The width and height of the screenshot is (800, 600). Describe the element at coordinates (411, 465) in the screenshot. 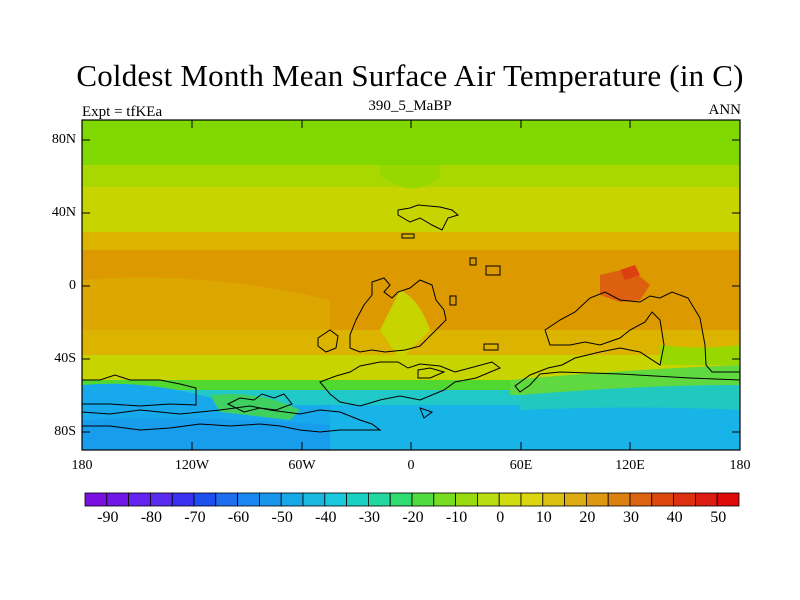

I see `lon-label-0: 0` at that location.